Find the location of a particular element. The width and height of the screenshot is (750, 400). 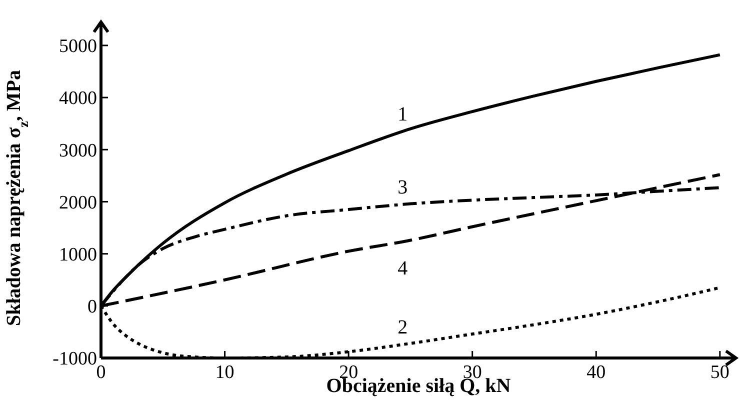

series-label: 4 is located at coordinates (403, 269).